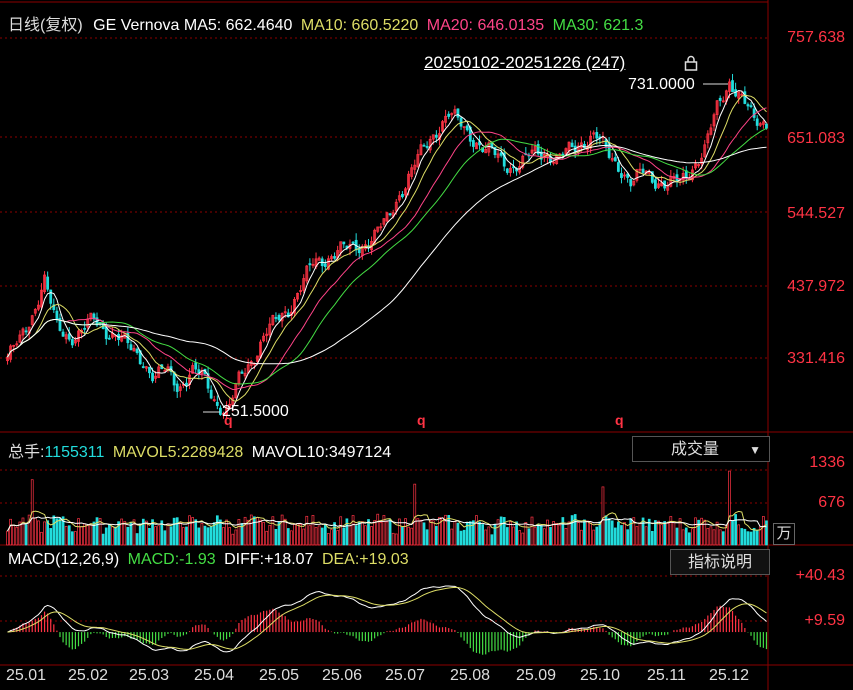  Describe the element at coordinates (729, 675) in the screenshot. I see `x-tick-12: 25.12` at that location.